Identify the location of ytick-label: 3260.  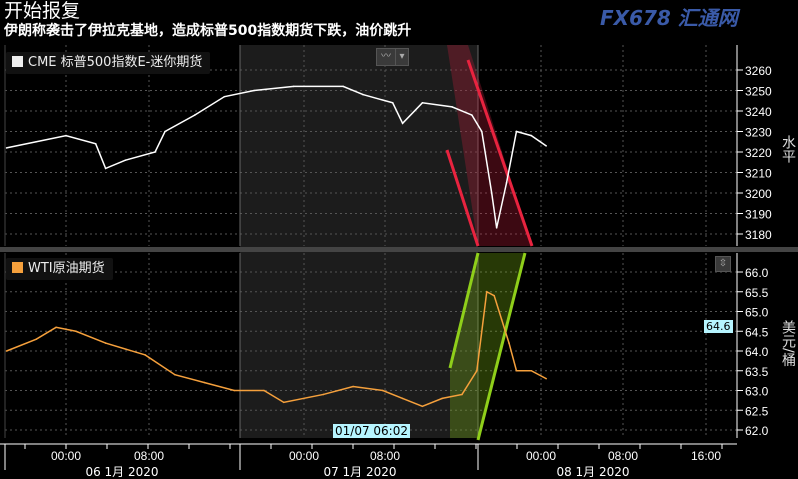
(758, 71).